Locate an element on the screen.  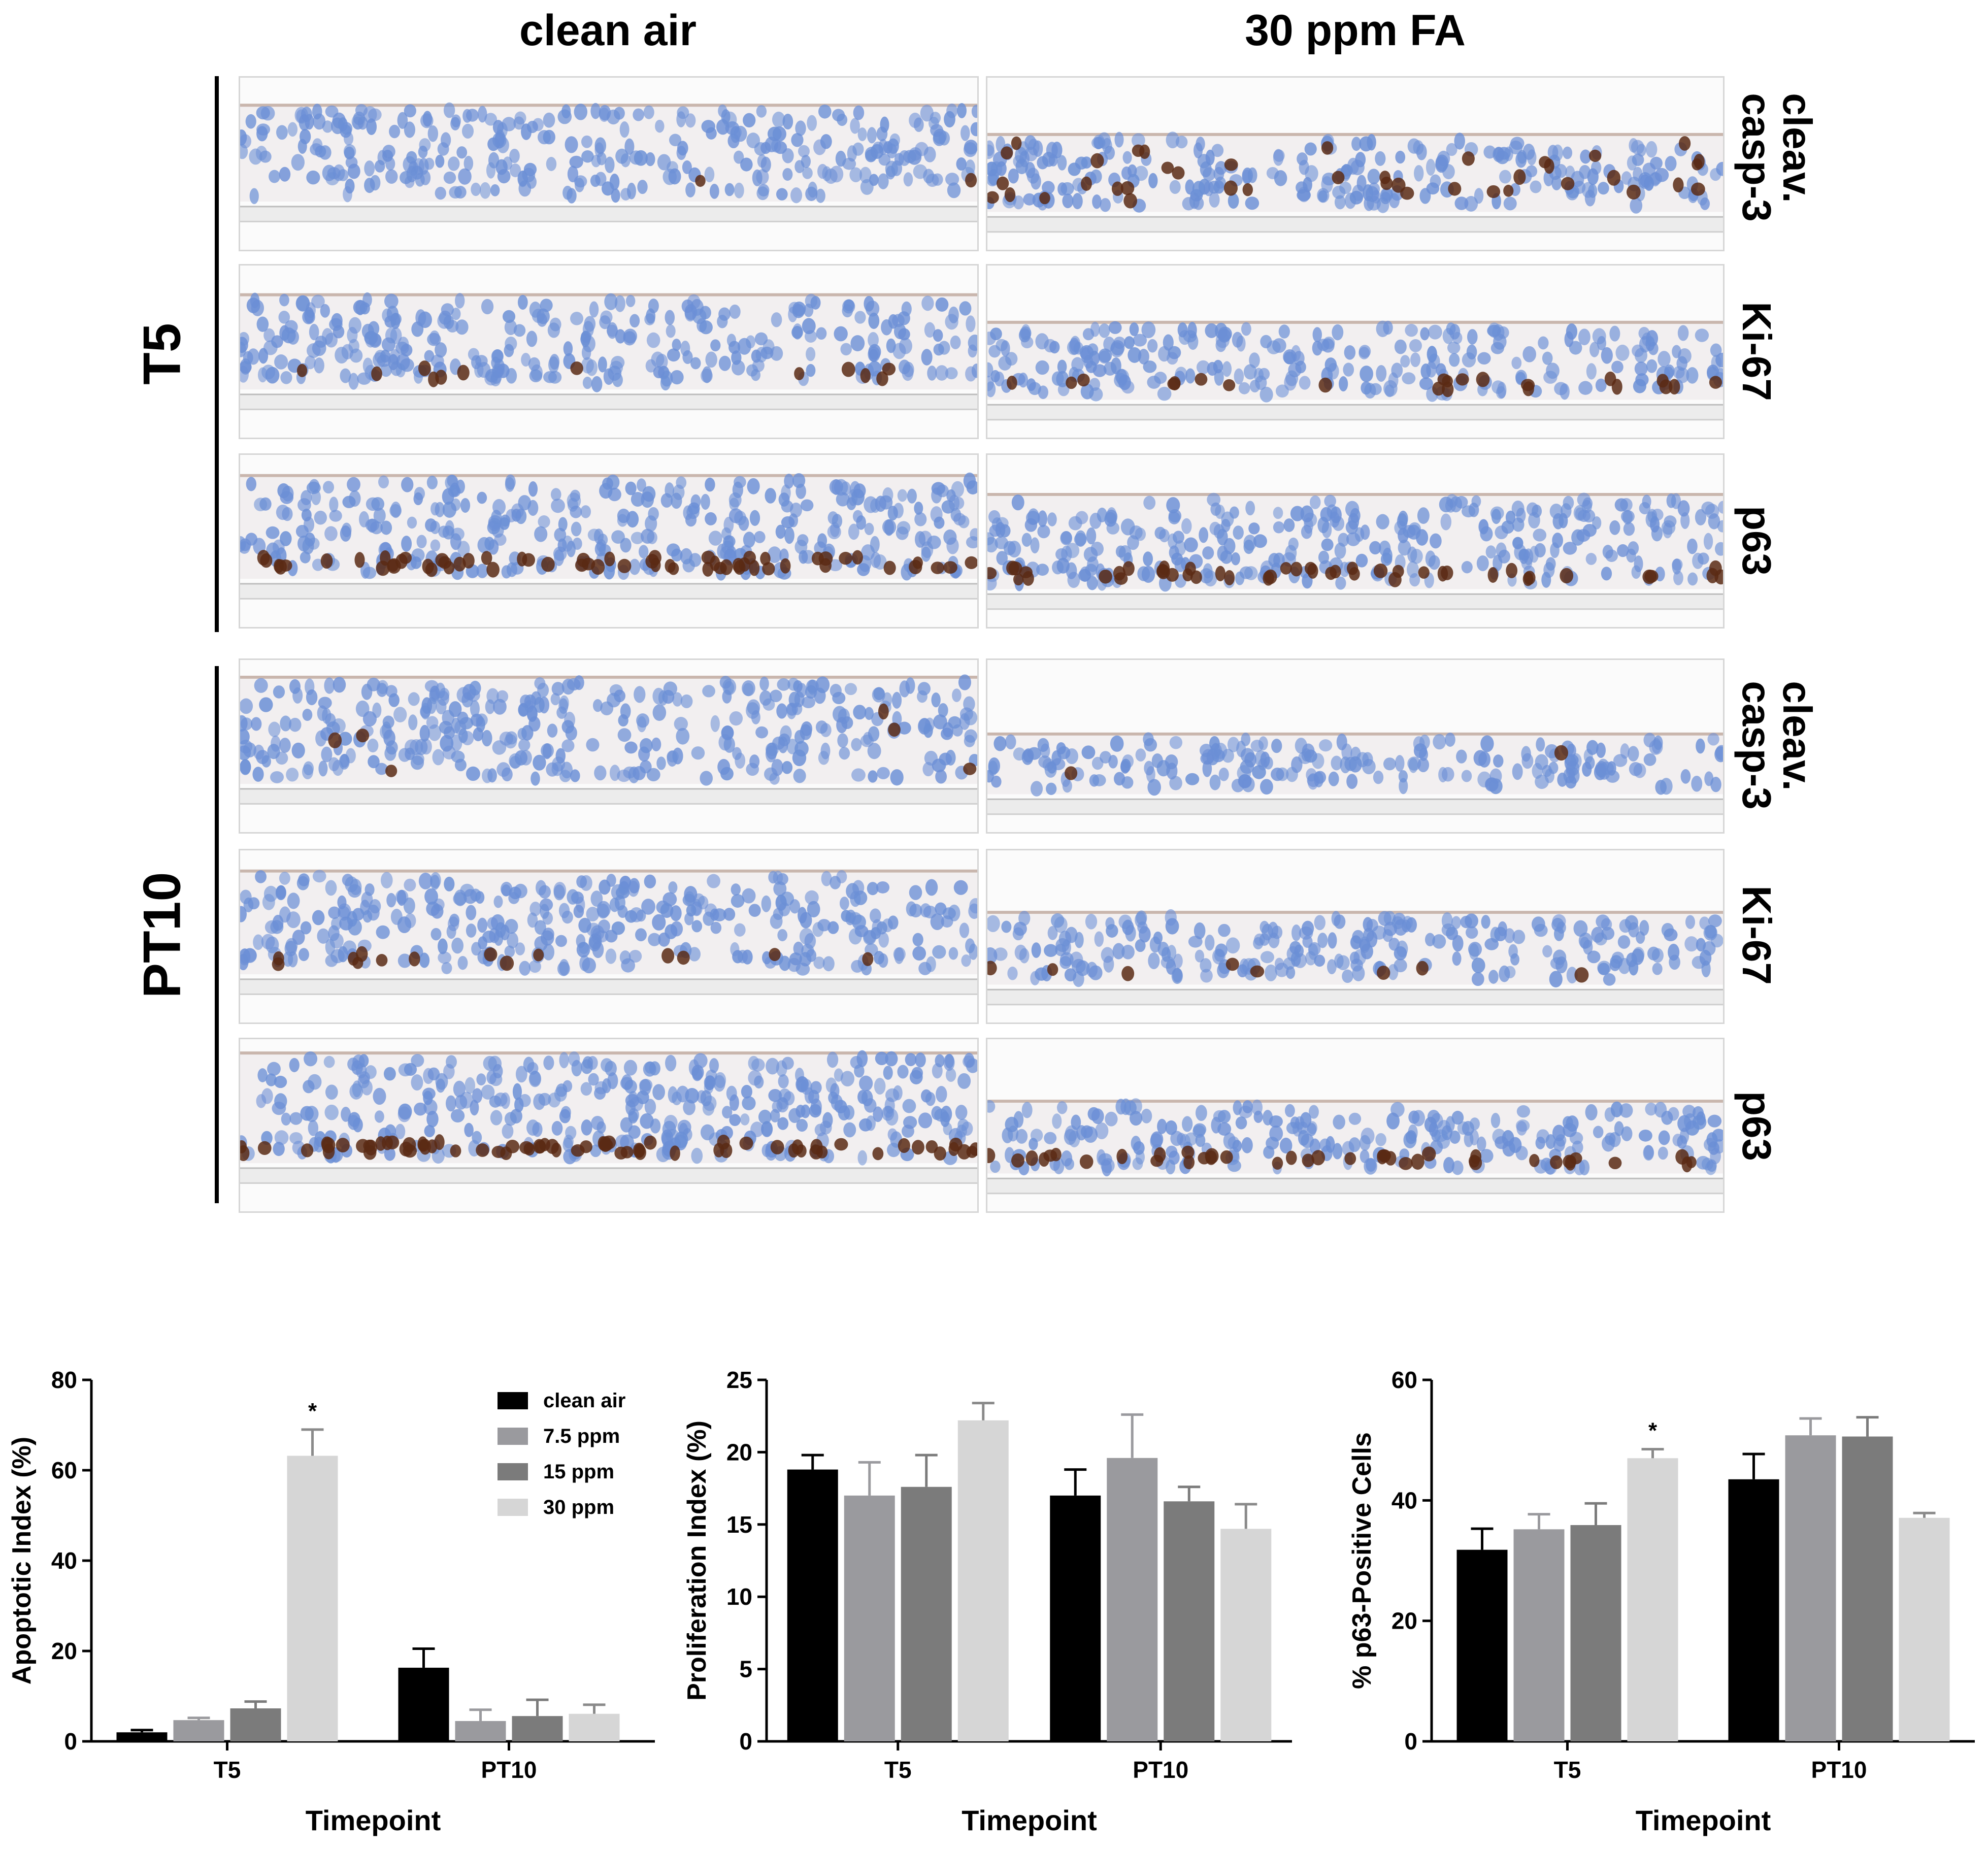
y-tick-label: 15 is located at coordinates (739, 1524).